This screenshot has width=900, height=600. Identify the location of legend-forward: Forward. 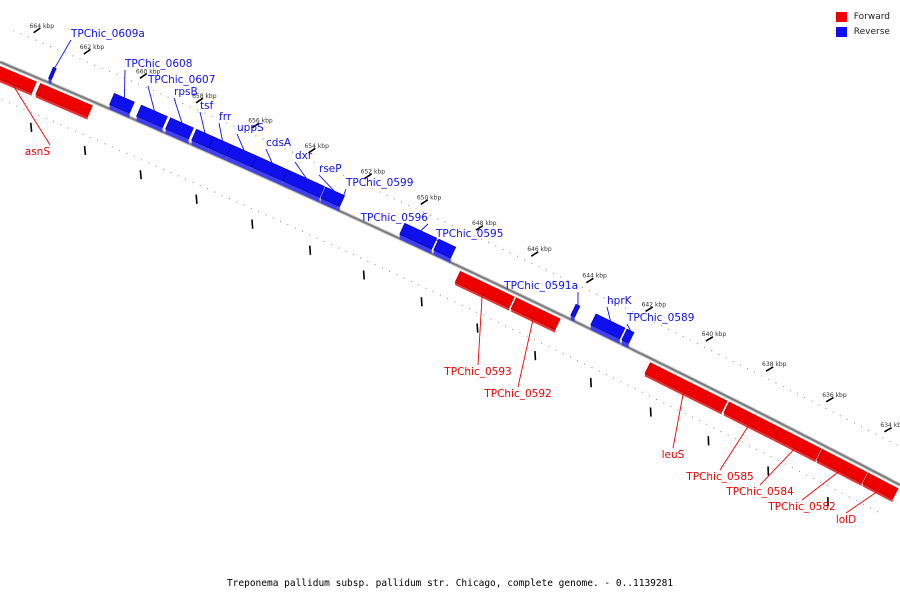
(862, 16).